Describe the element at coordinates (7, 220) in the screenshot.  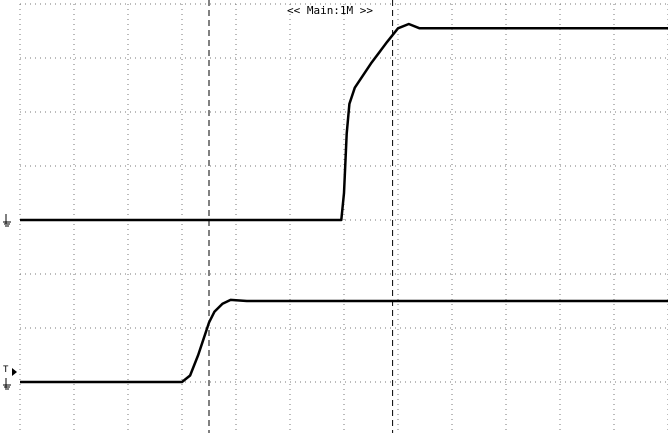
I see `channel-1-ground-marker` at that location.